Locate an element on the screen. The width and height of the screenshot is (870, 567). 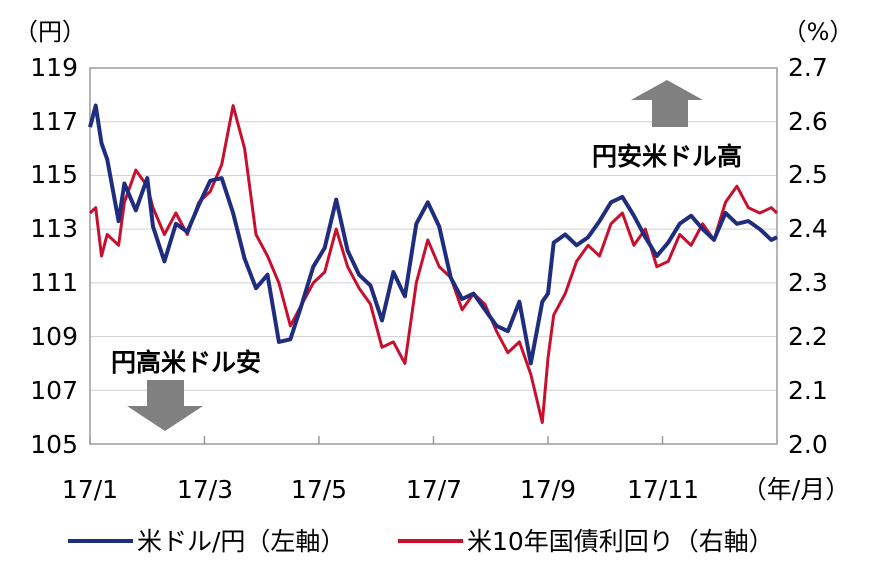
right-tick-label: 2.1 is located at coordinates (808, 390).